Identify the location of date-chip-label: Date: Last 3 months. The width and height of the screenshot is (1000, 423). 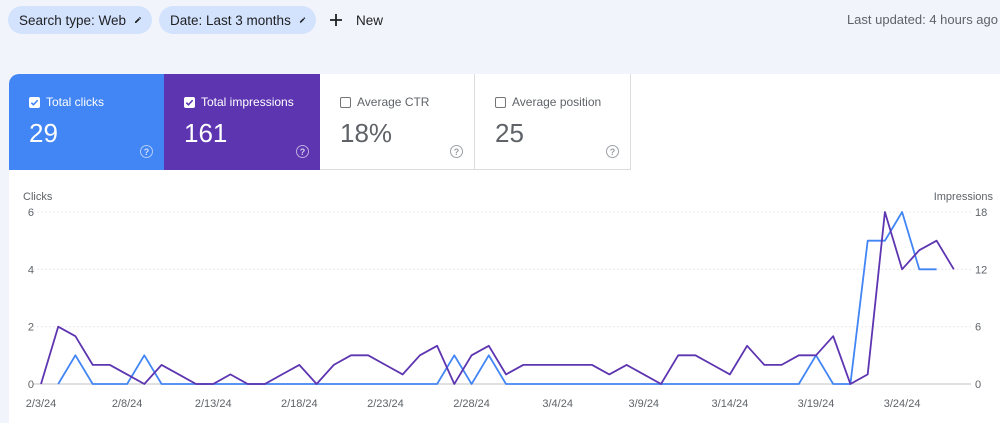
(230, 20).